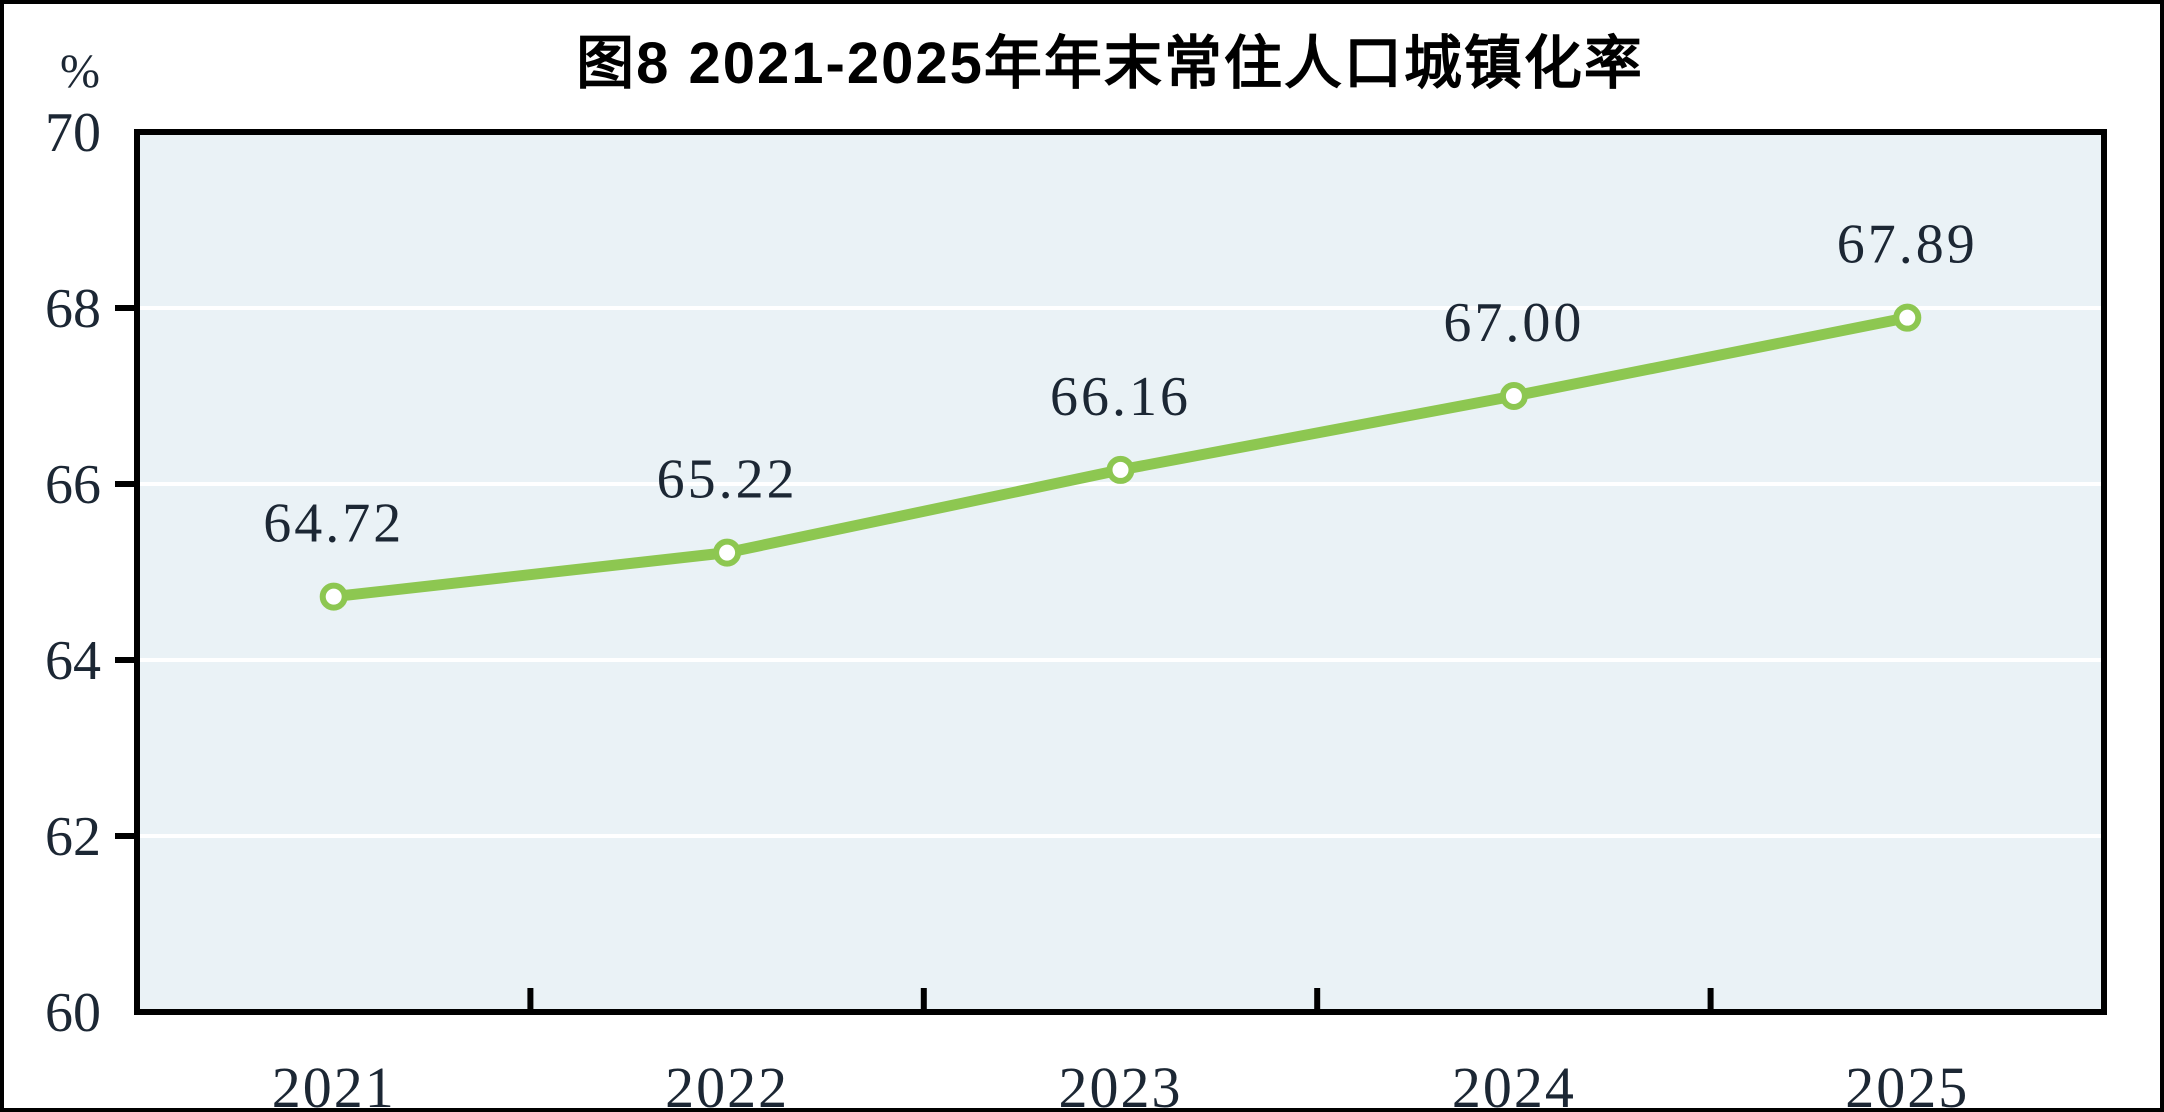  Describe the element at coordinates (73, 133) in the screenshot. I see `y-tick-label: 70` at that location.